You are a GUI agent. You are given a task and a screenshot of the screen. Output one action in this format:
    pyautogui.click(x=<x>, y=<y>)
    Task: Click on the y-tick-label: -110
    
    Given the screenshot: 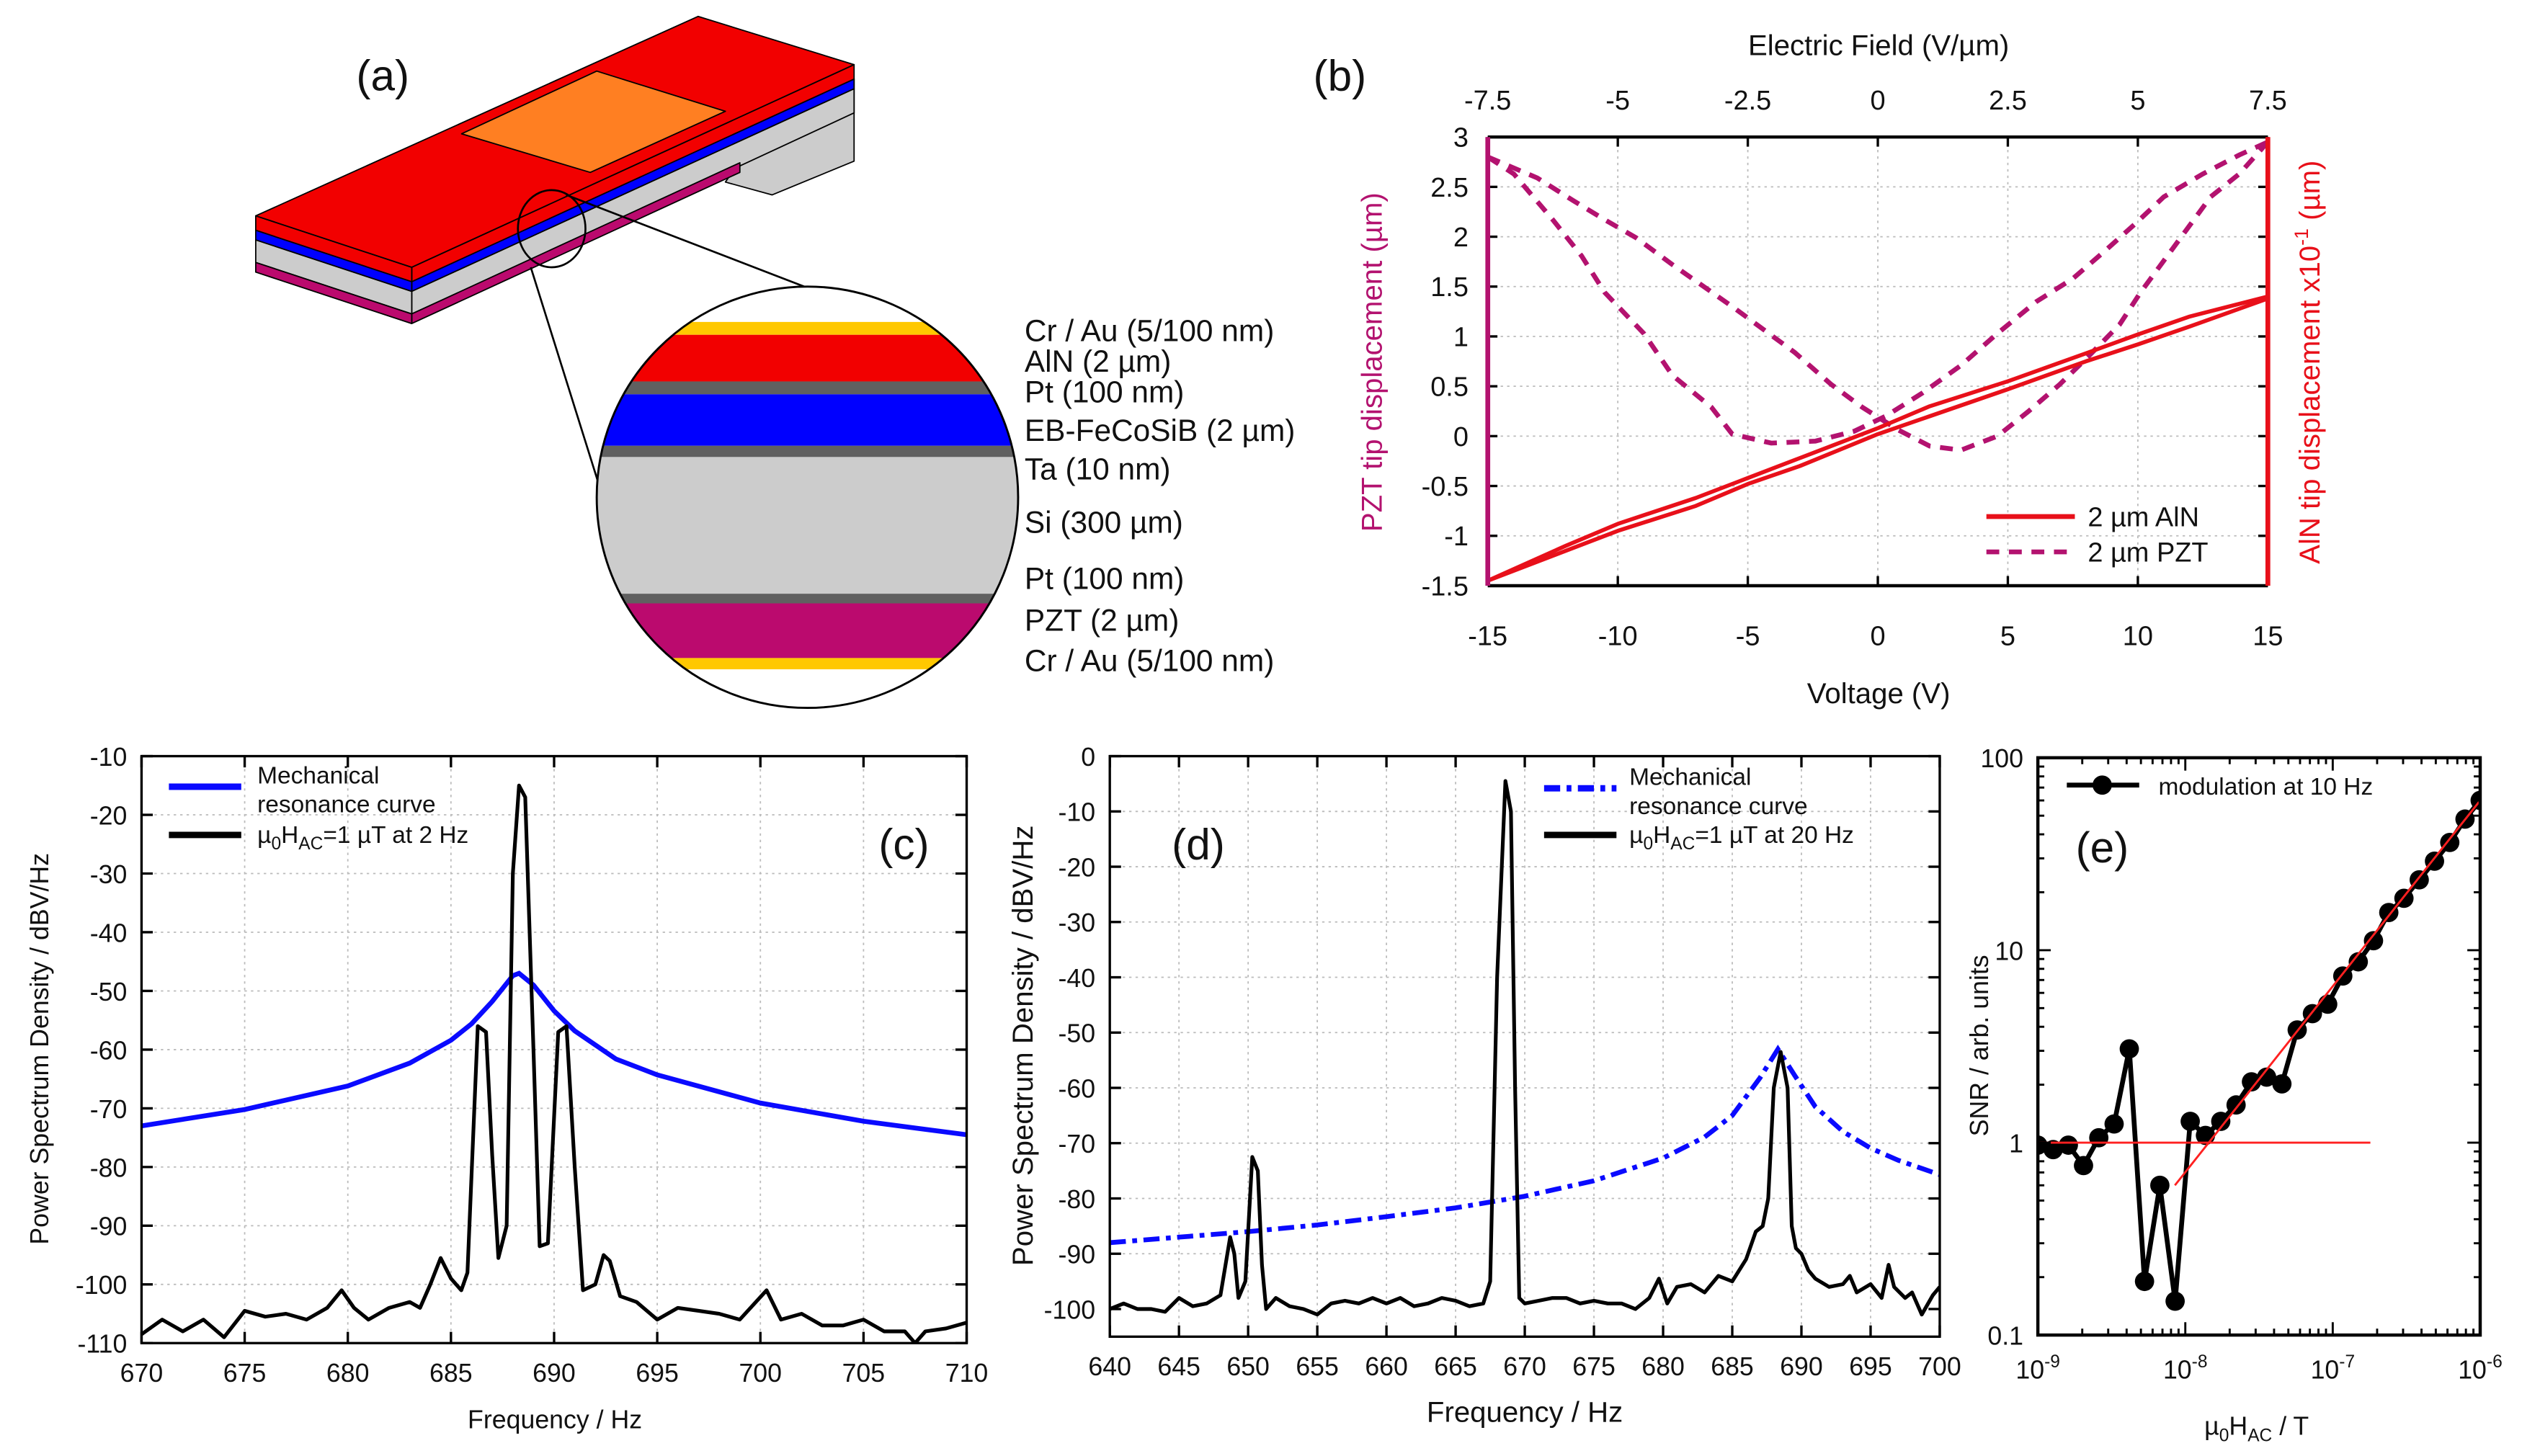 What is the action you would take?
    pyautogui.click(x=103, y=1344)
    